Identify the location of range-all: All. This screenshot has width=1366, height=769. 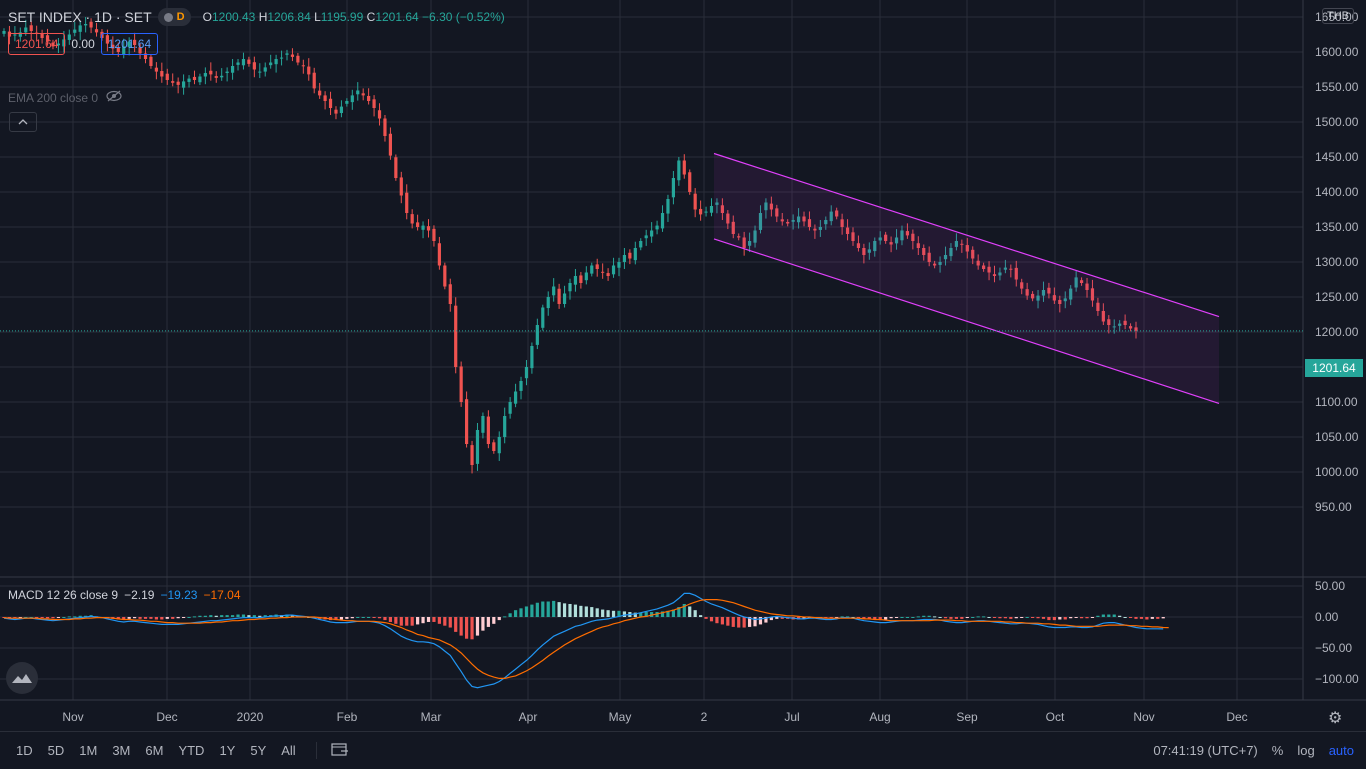
(288, 750).